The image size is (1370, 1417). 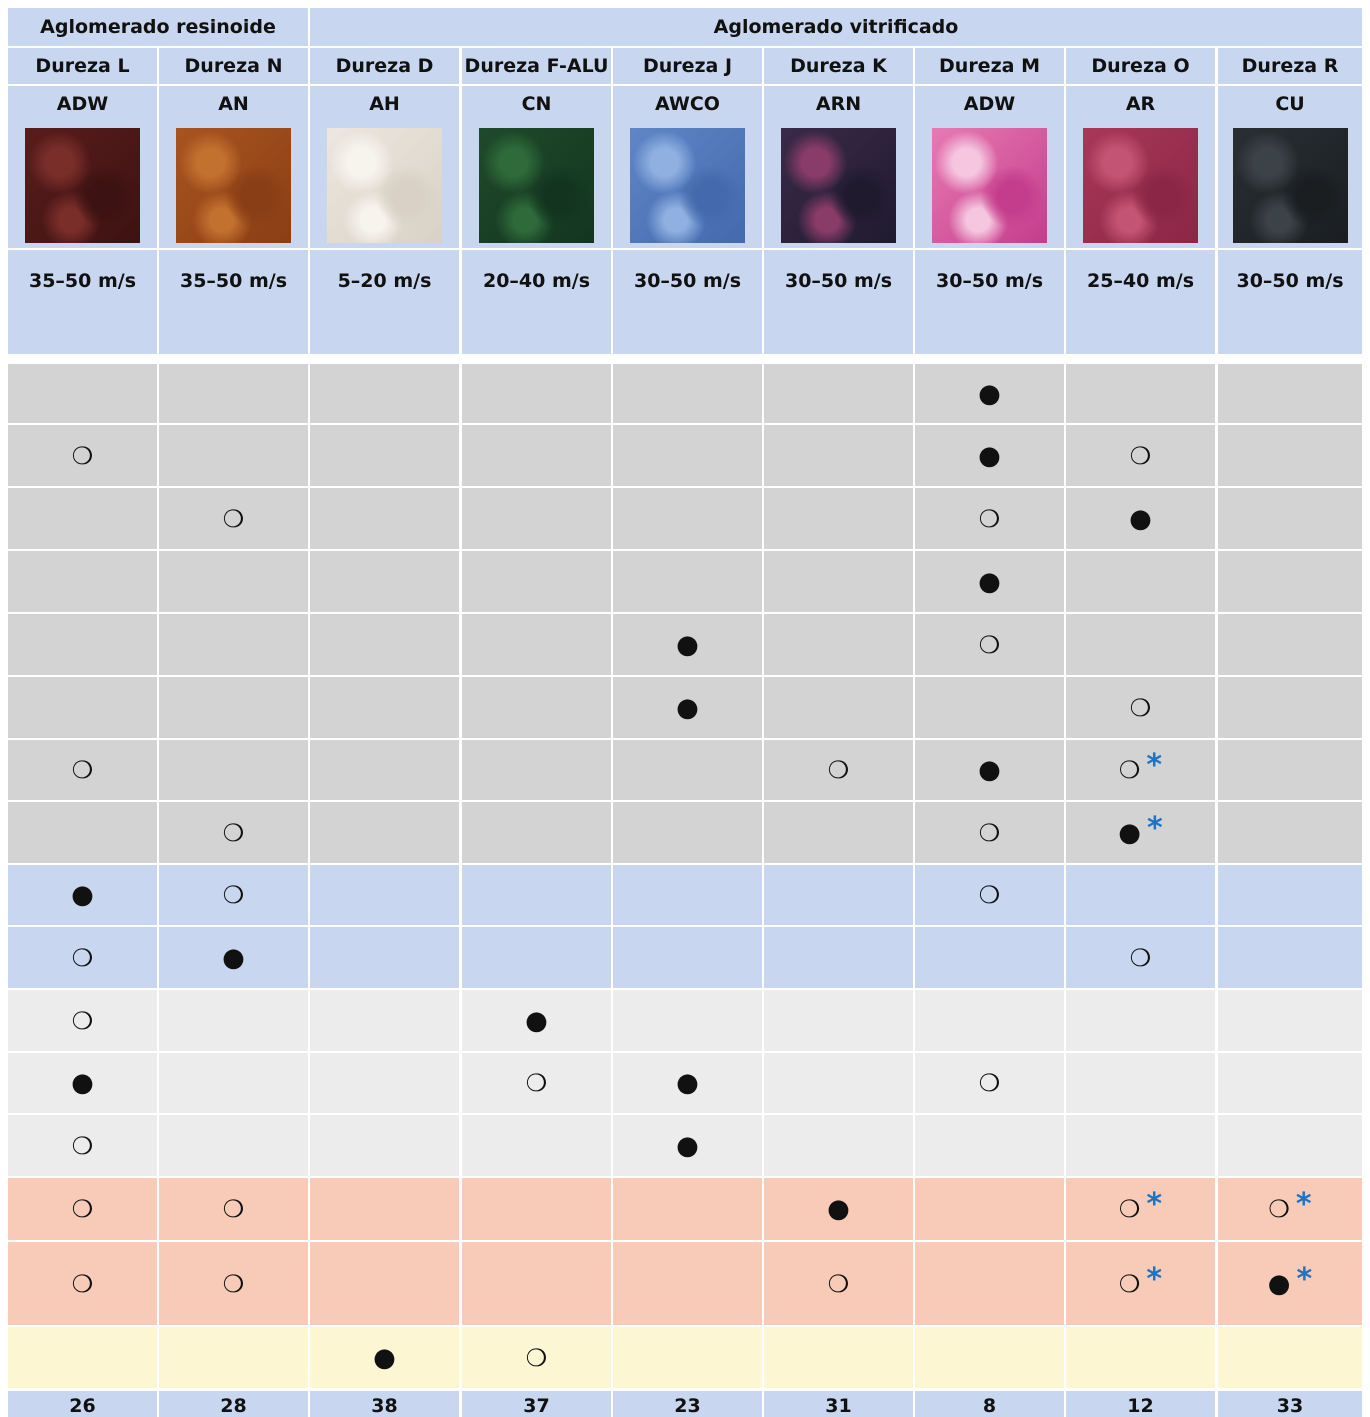 What do you see at coordinates (233, 302) in the screenshot?
I see `speed-range: 35–50 m/s` at bounding box center [233, 302].